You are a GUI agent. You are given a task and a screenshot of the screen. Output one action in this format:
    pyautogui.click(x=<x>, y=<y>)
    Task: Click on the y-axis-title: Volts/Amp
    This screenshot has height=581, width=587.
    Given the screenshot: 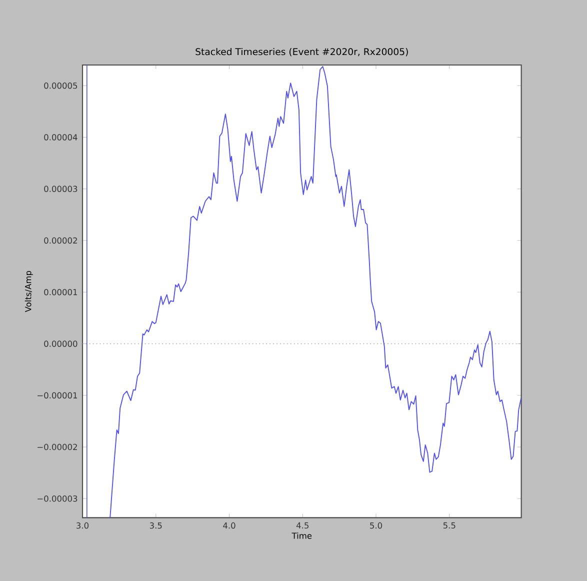 What is the action you would take?
    pyautogui.click(x=28, y=291)
    